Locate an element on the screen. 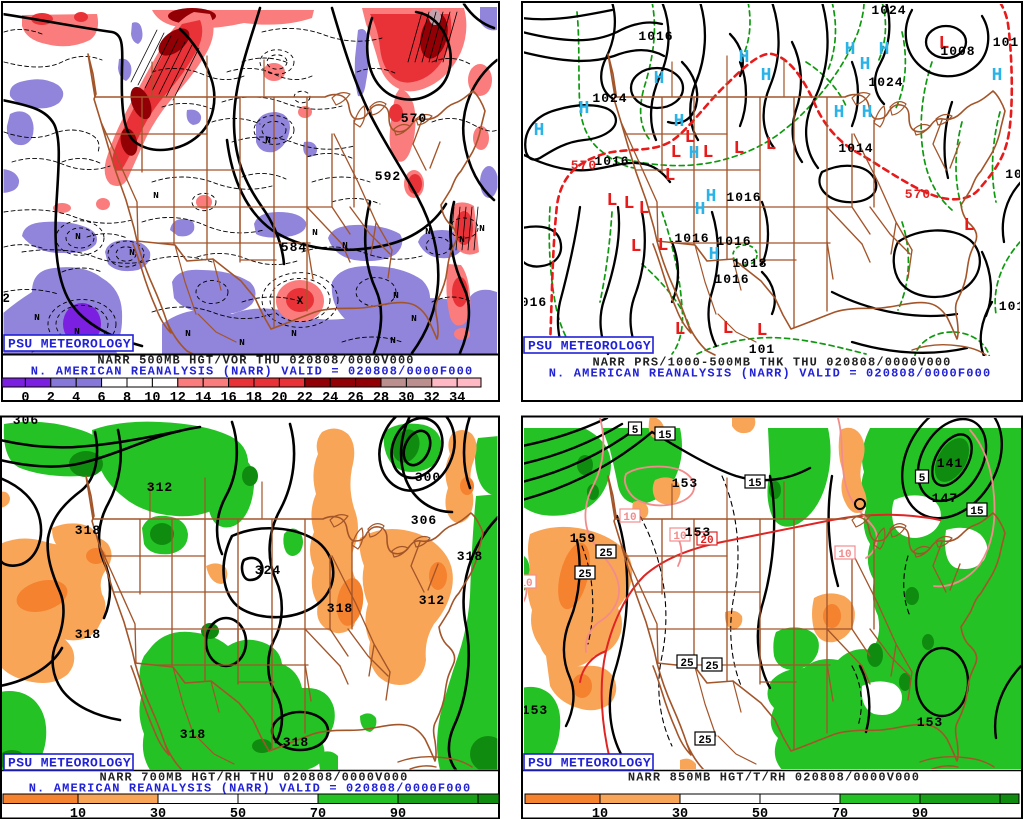  svg-text: 300 is located at coordinates (428, 477).